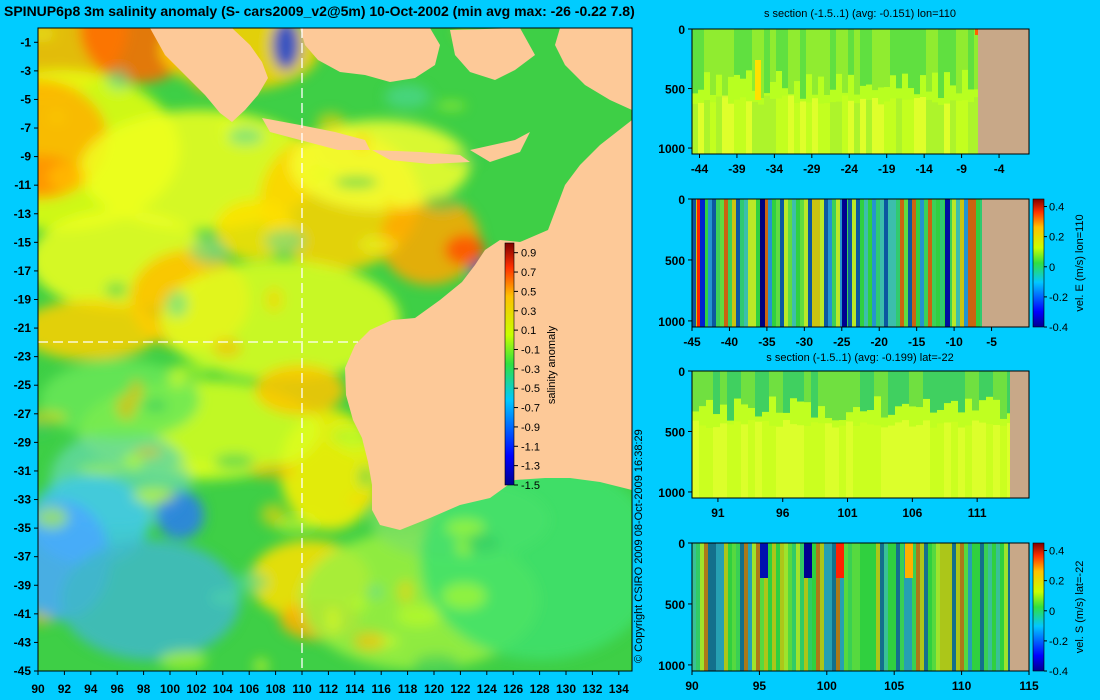  I want to click on panel-x-tick-label: -30, so click(805, 342).